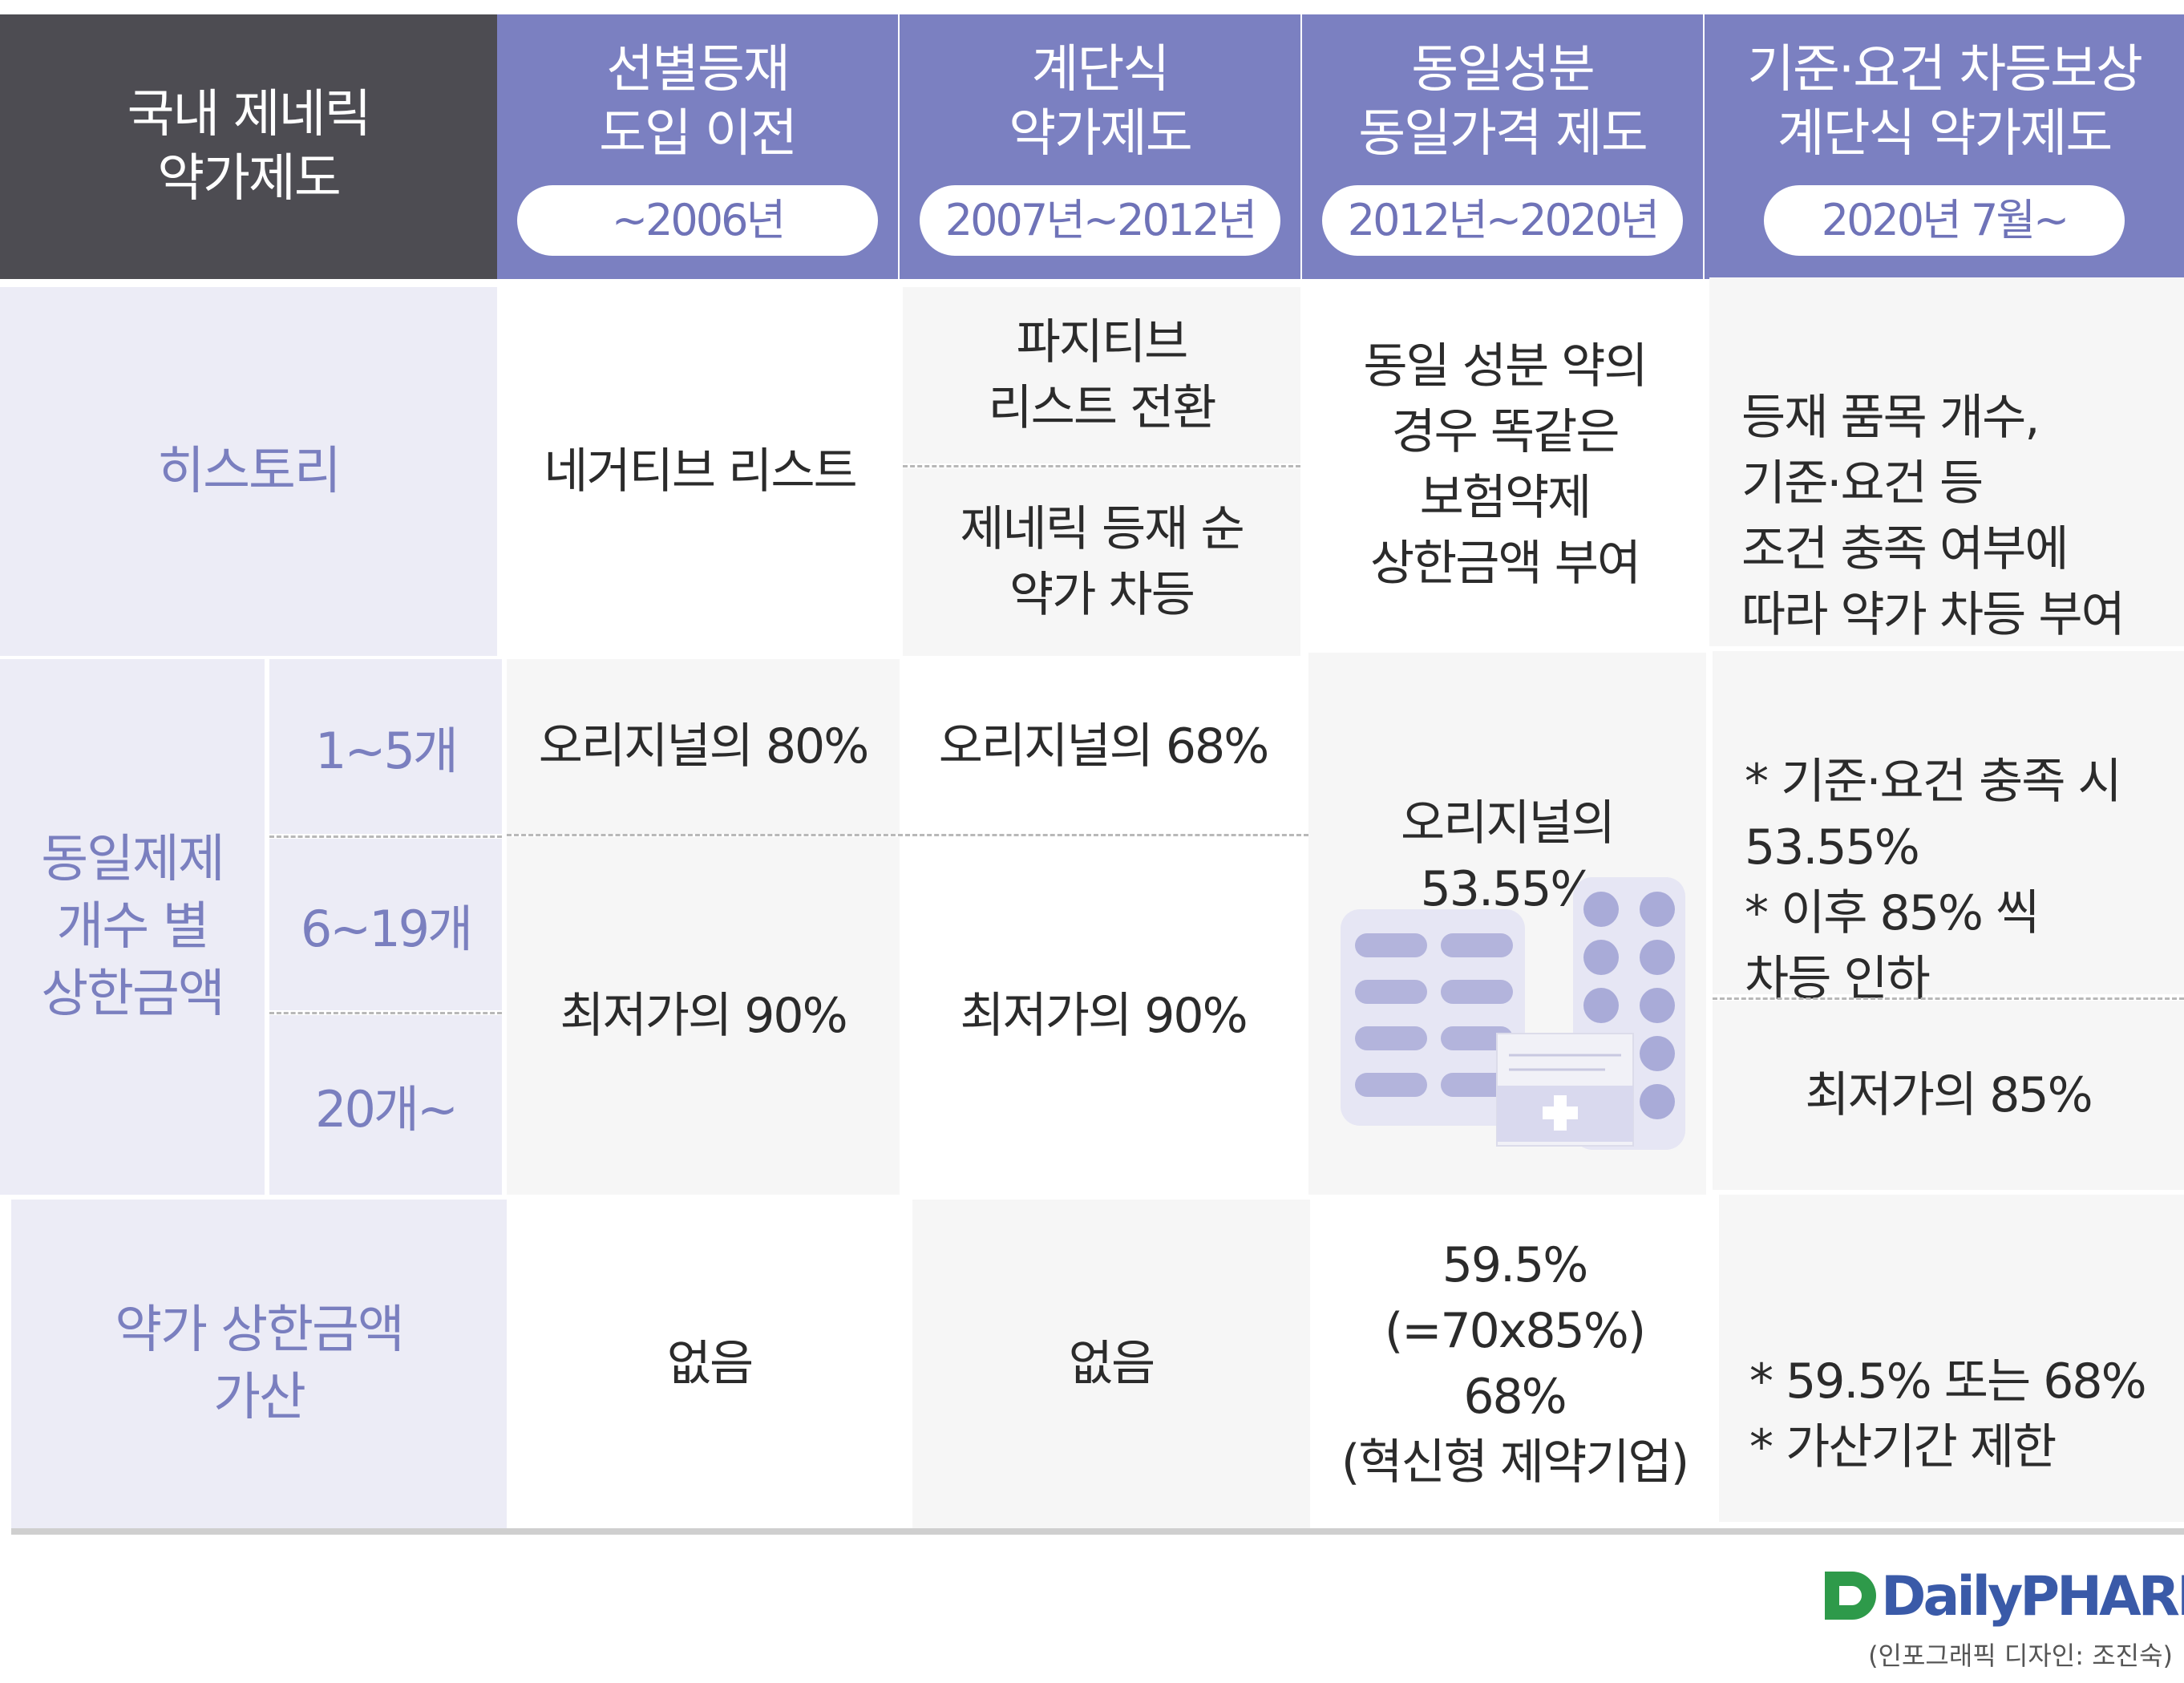 Image resolution: width=2184 pixels, height=1683 pixels. Describe the element at coordinates (1100, 220) in the screenshot. I see `header-col-2-period: 2007년~2012년` at that location.